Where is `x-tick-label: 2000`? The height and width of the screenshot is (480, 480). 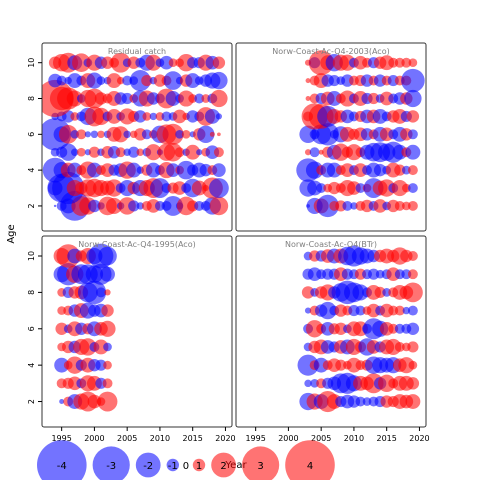 x-tick-label: 2000 is located at coordinates (288, 438).